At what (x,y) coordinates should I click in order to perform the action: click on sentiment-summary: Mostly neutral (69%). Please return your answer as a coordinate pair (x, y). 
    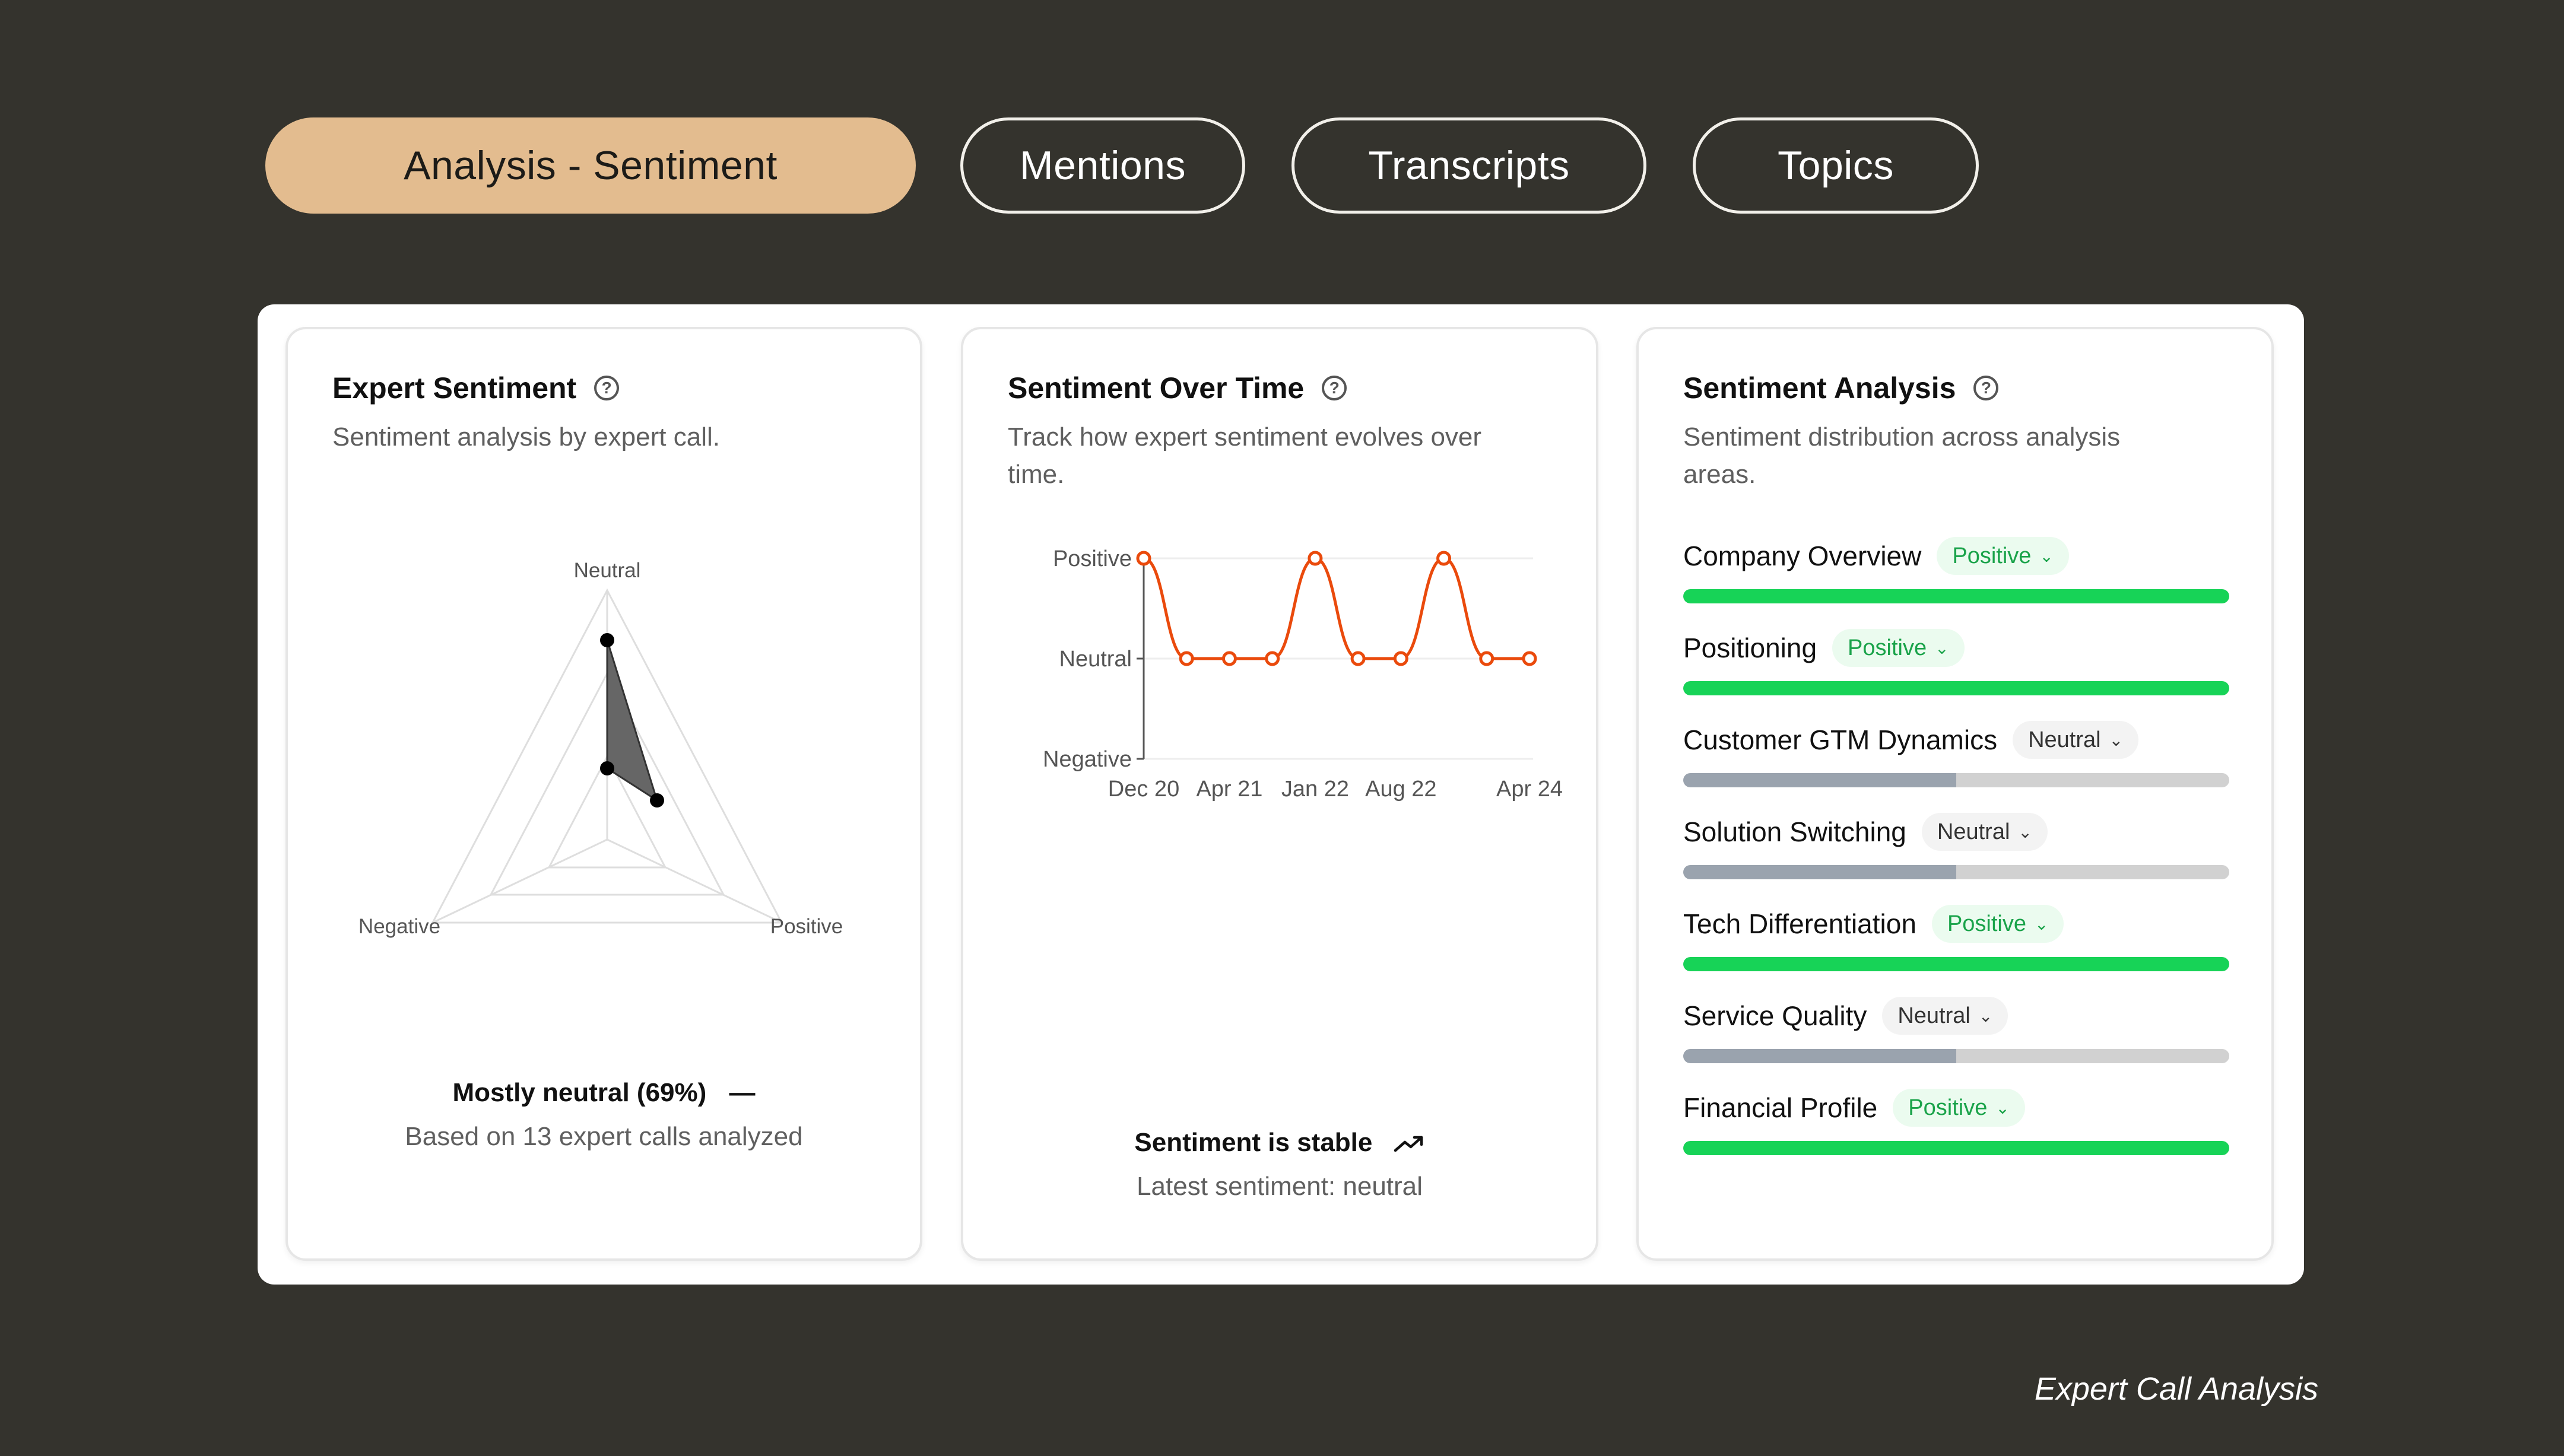
    Looking at the image, I should click on (579, 1092).